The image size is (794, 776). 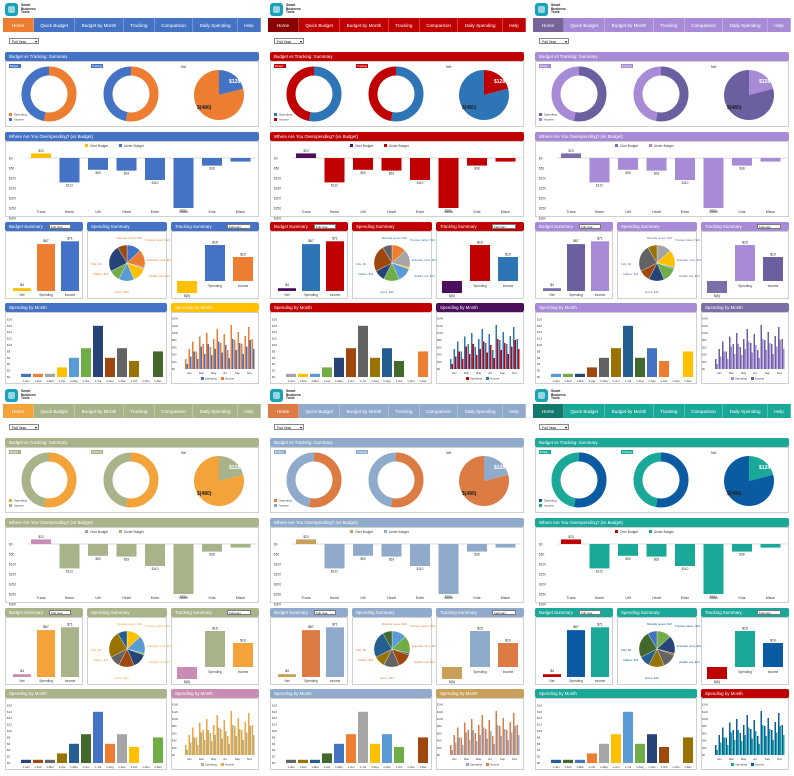 What do you see at coordinates (9, 744) in the screenshot?
I see `y-tick: $6` at bounding box center [9, 744].